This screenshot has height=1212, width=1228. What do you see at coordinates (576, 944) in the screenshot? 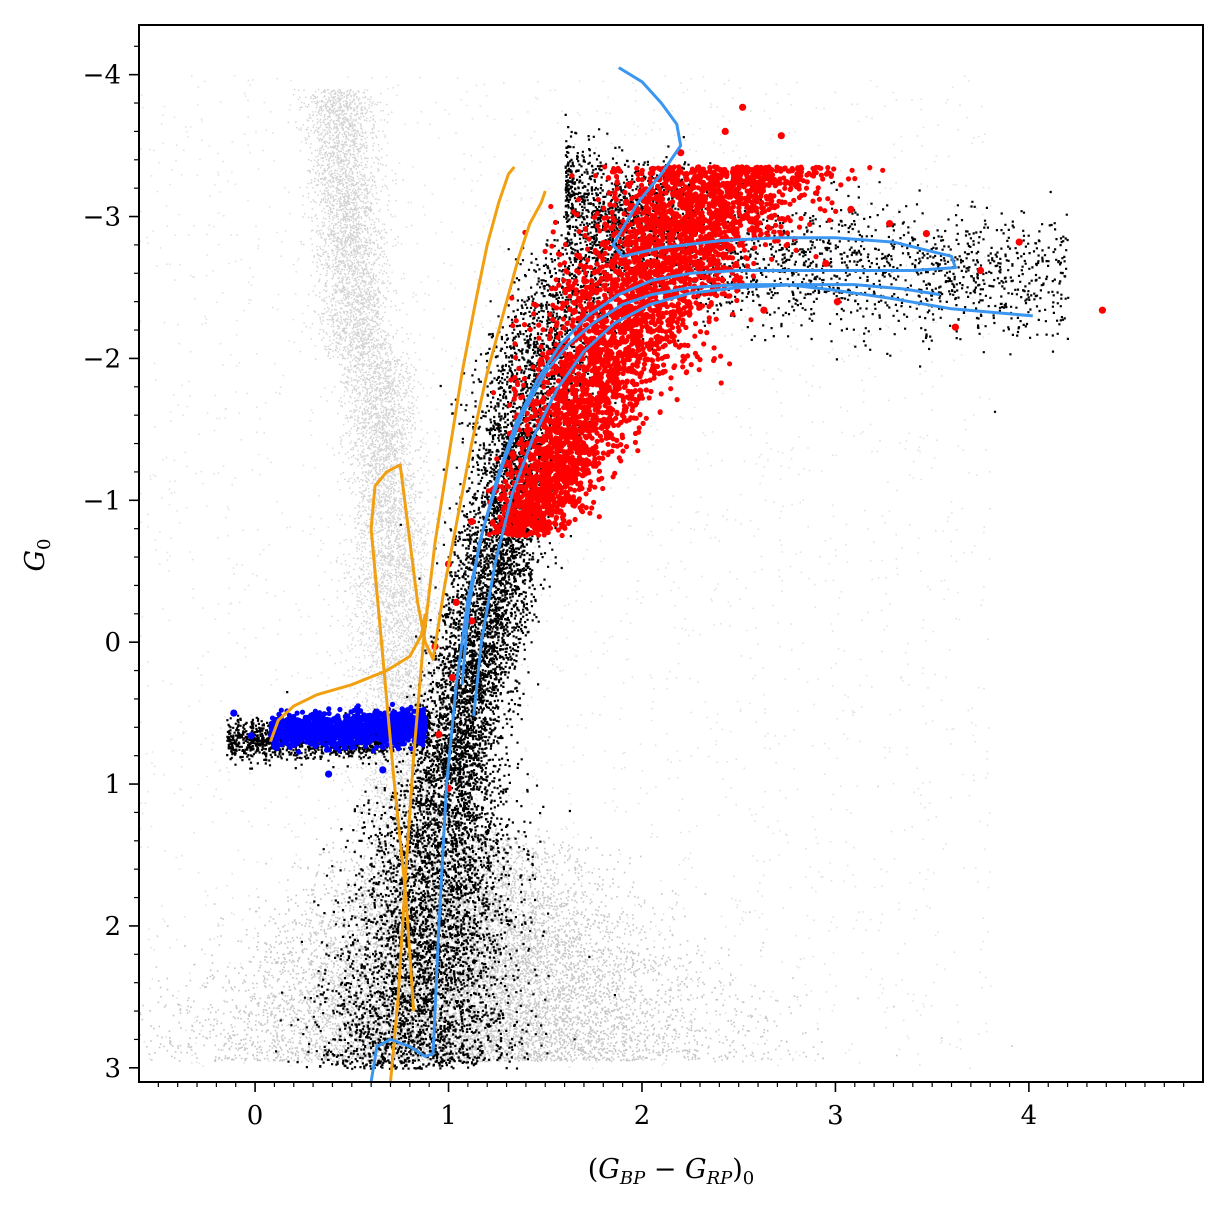
I see `field-star-main-sequence` at bounding box center [576, 944].